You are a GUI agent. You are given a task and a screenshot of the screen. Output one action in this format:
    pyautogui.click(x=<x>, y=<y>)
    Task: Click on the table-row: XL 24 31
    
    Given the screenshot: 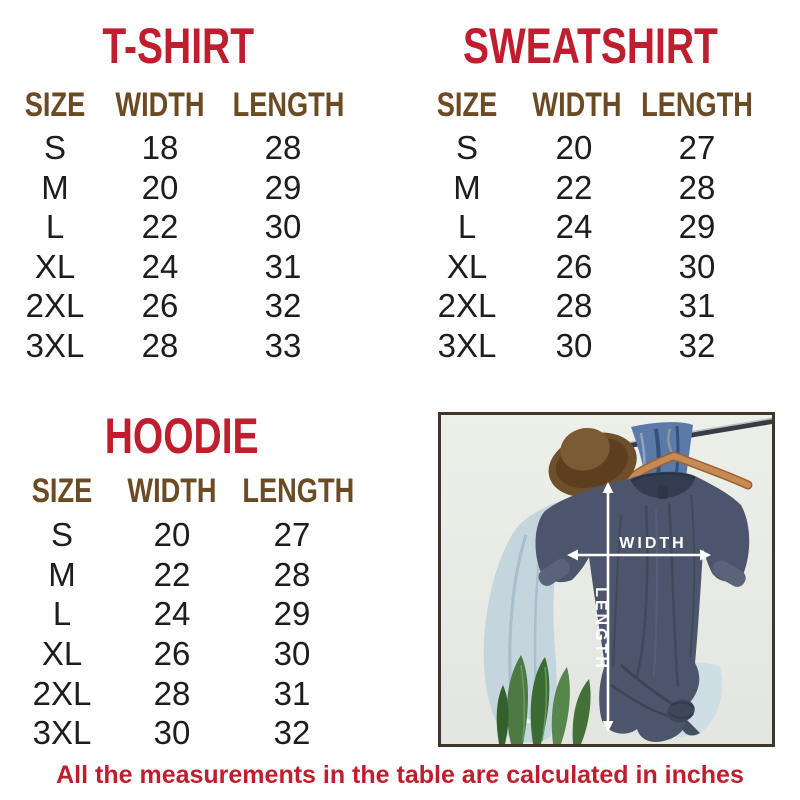 What is the action you would take?
    pyautogui.click(x=178, y=267)
    